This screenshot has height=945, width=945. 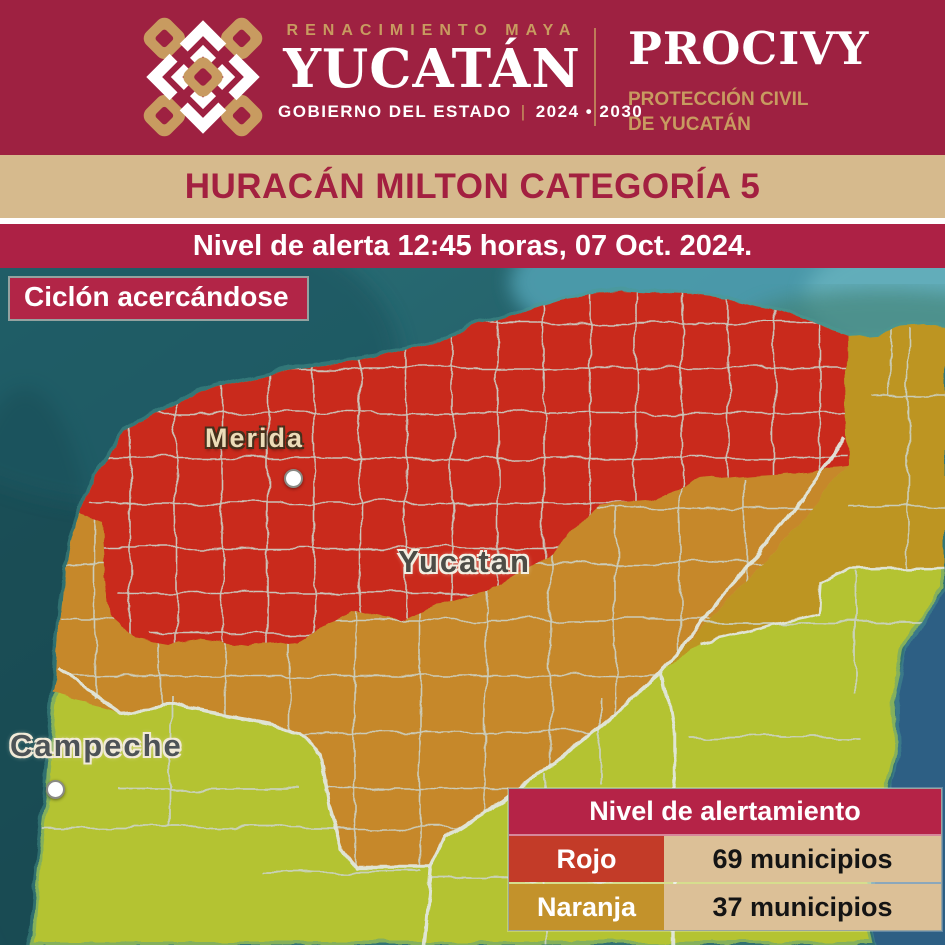 I want to click on legend-count-rojo: 69 municipios, so click(x=802, y=859).